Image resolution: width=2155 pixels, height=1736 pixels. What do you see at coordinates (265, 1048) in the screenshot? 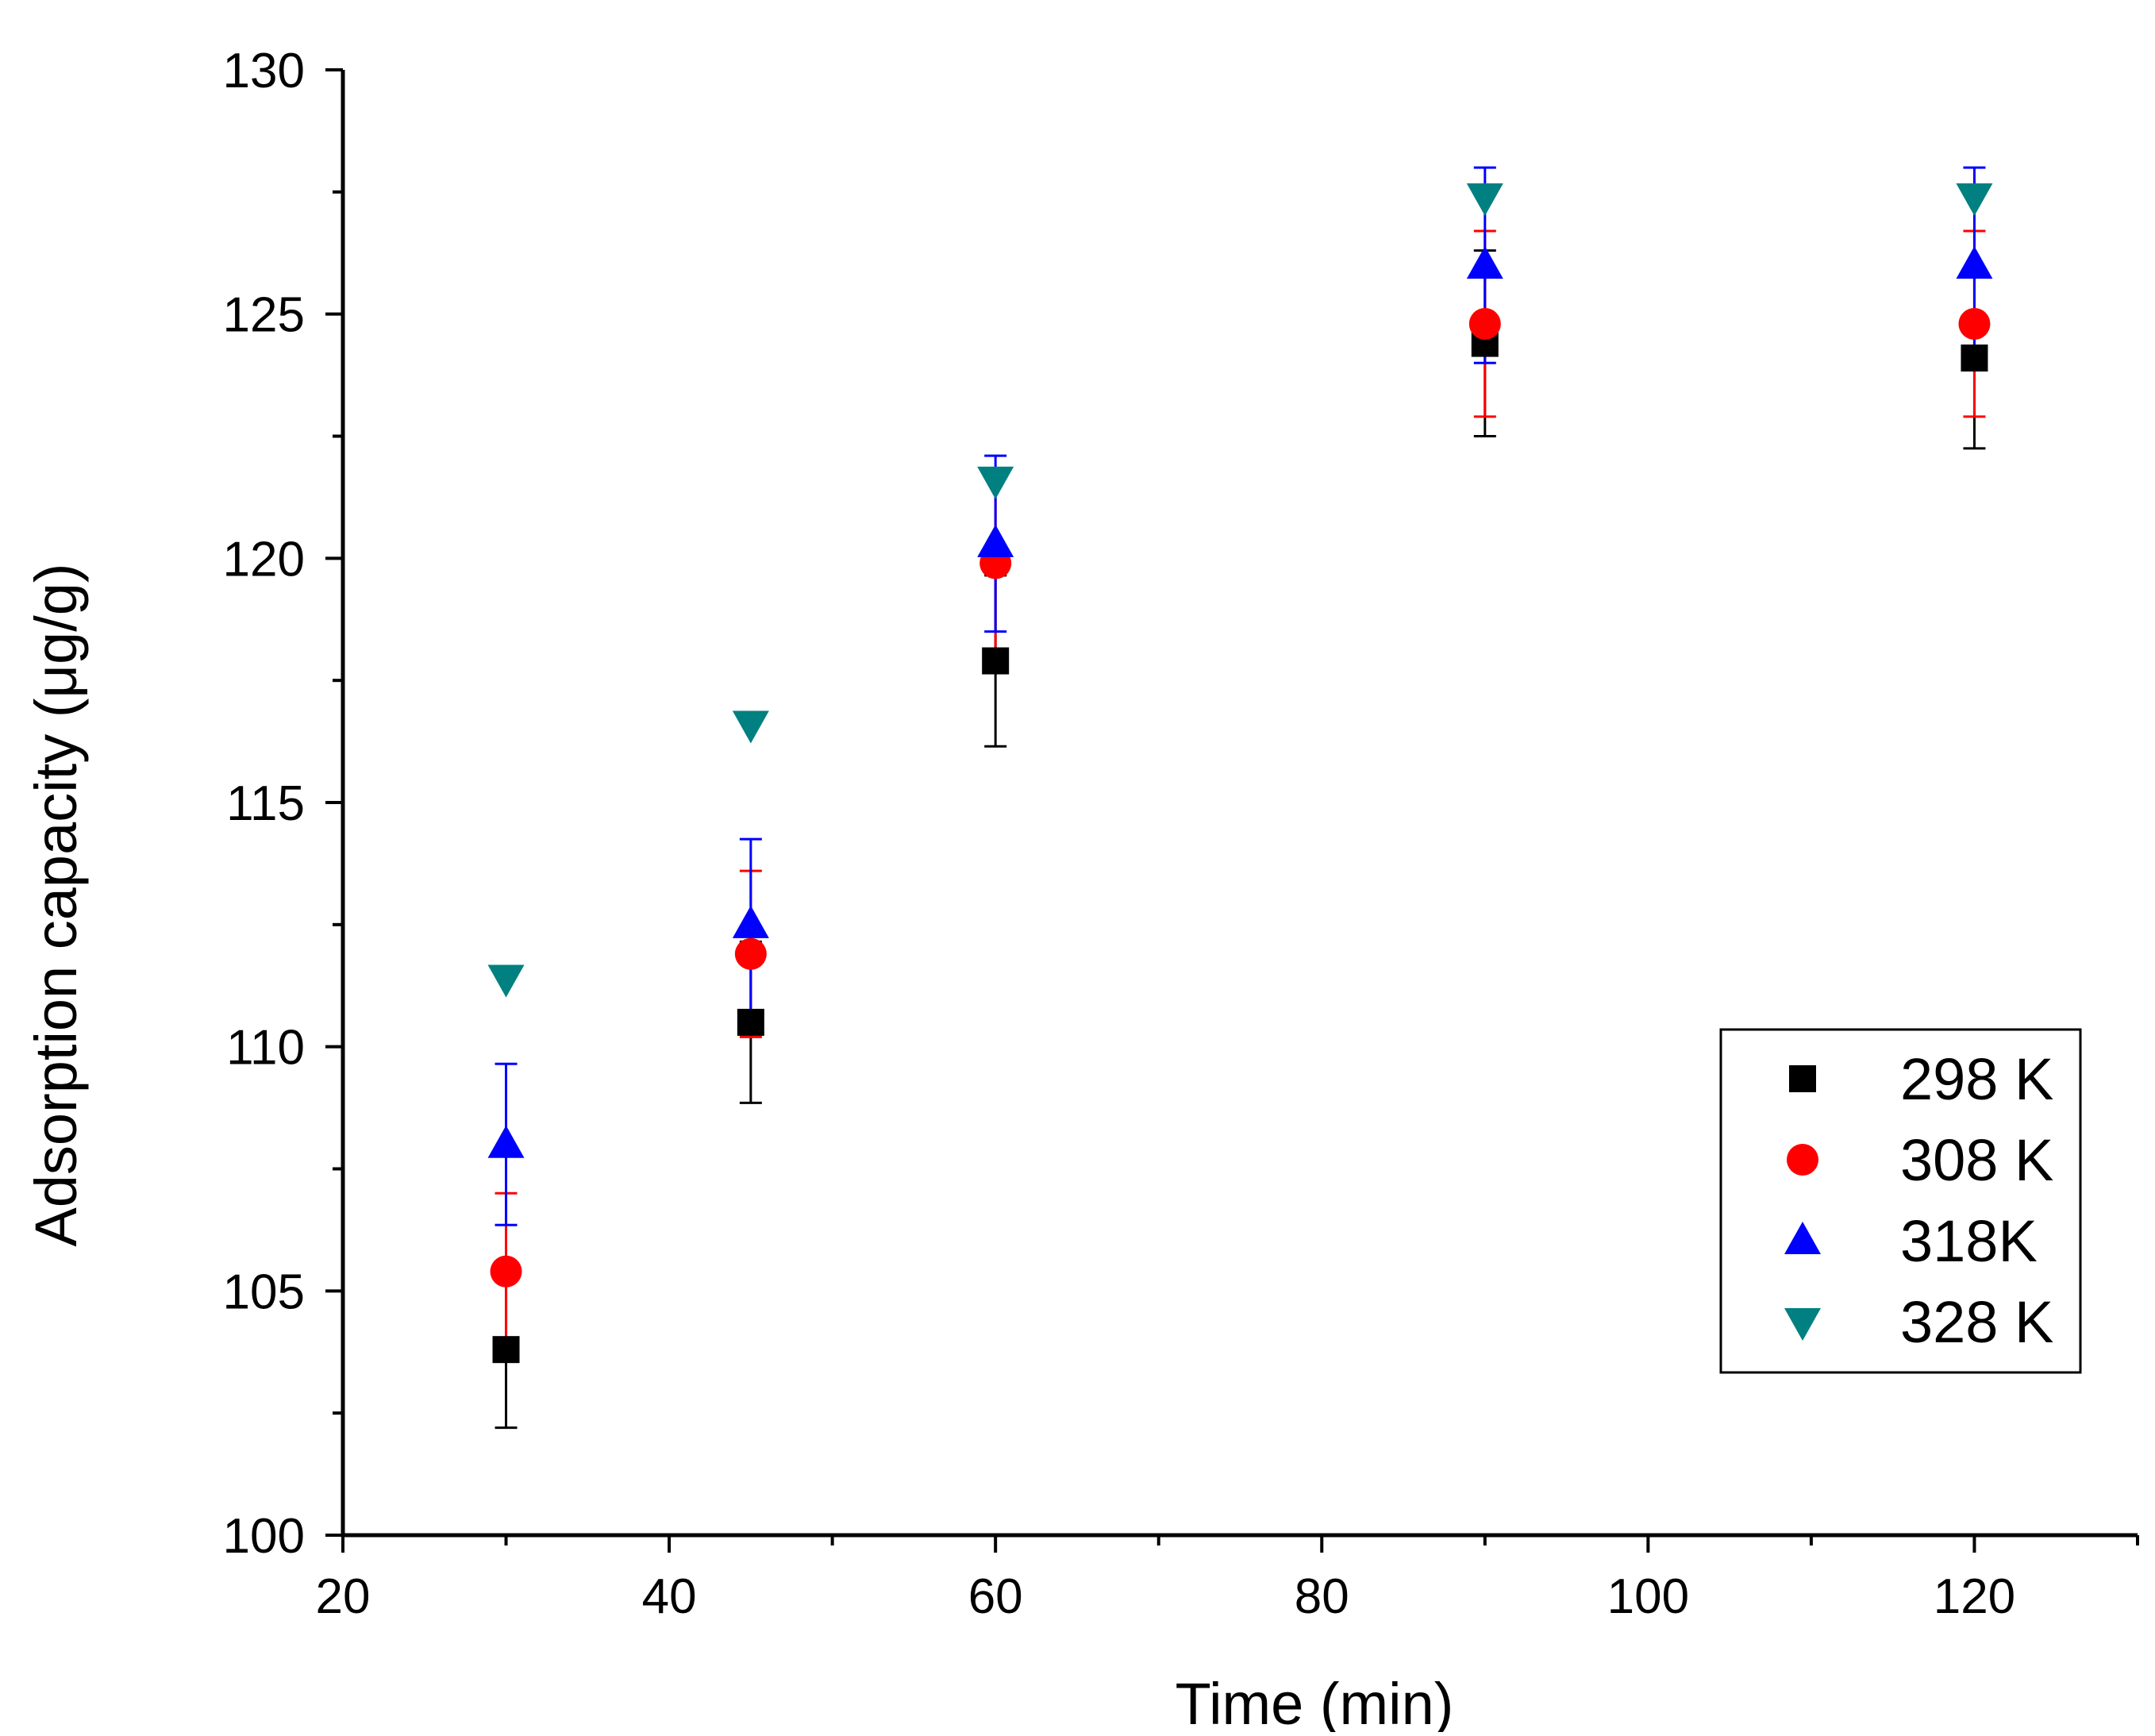
I see `y-tick-label: 110` at bounding box center [265, 1048].